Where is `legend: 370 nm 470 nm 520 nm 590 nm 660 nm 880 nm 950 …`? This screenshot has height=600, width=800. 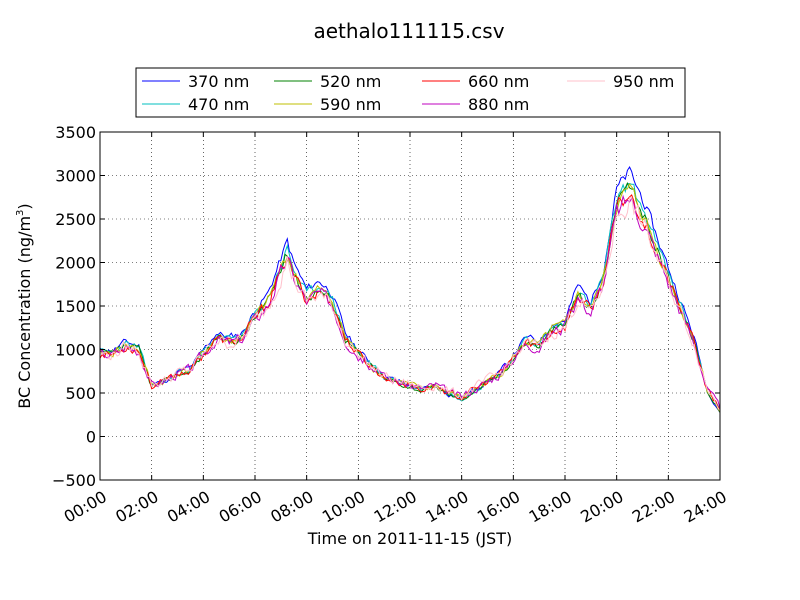
legend: 370 nm 470 nm 520 nm 590 nm 660 nm 880 nm 950 … is located at coordinates (410, 92).